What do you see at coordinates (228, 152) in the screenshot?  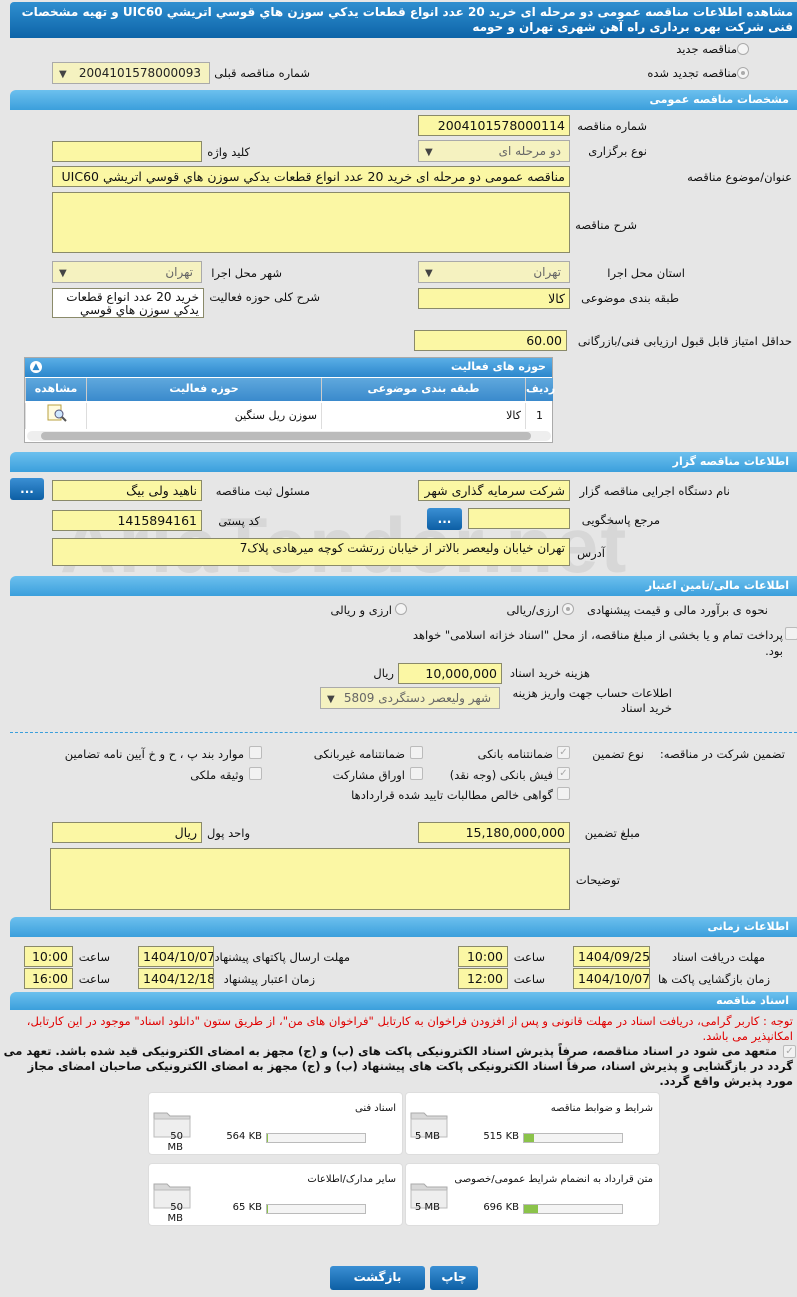 I see `keyword-label: کلید واژه` at bounding box center [228, 152].